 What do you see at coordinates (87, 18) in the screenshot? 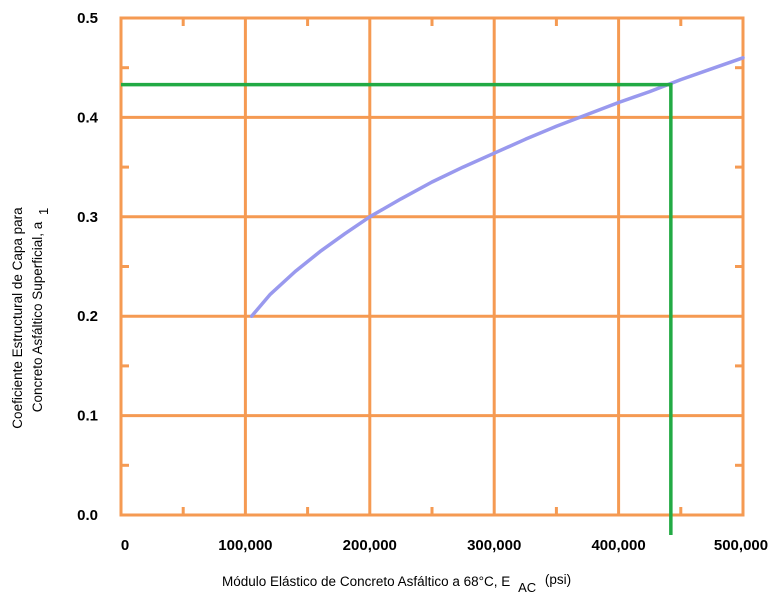
I see `y-tick-label: 0.5` at bounding box center [87, 18].